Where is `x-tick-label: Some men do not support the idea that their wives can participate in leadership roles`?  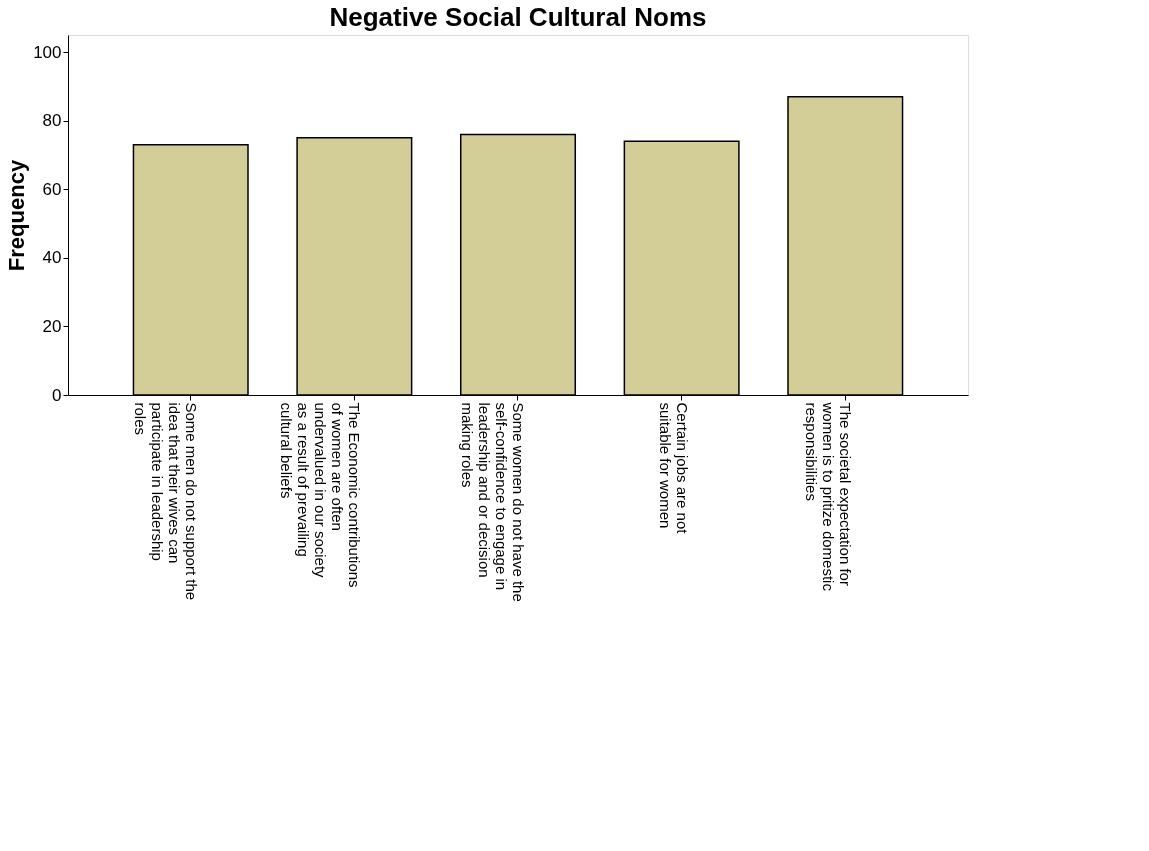 x-tick-label: Some men do not support the idea that their wives can participate in leadership roles is located at coordinates (165, 501).